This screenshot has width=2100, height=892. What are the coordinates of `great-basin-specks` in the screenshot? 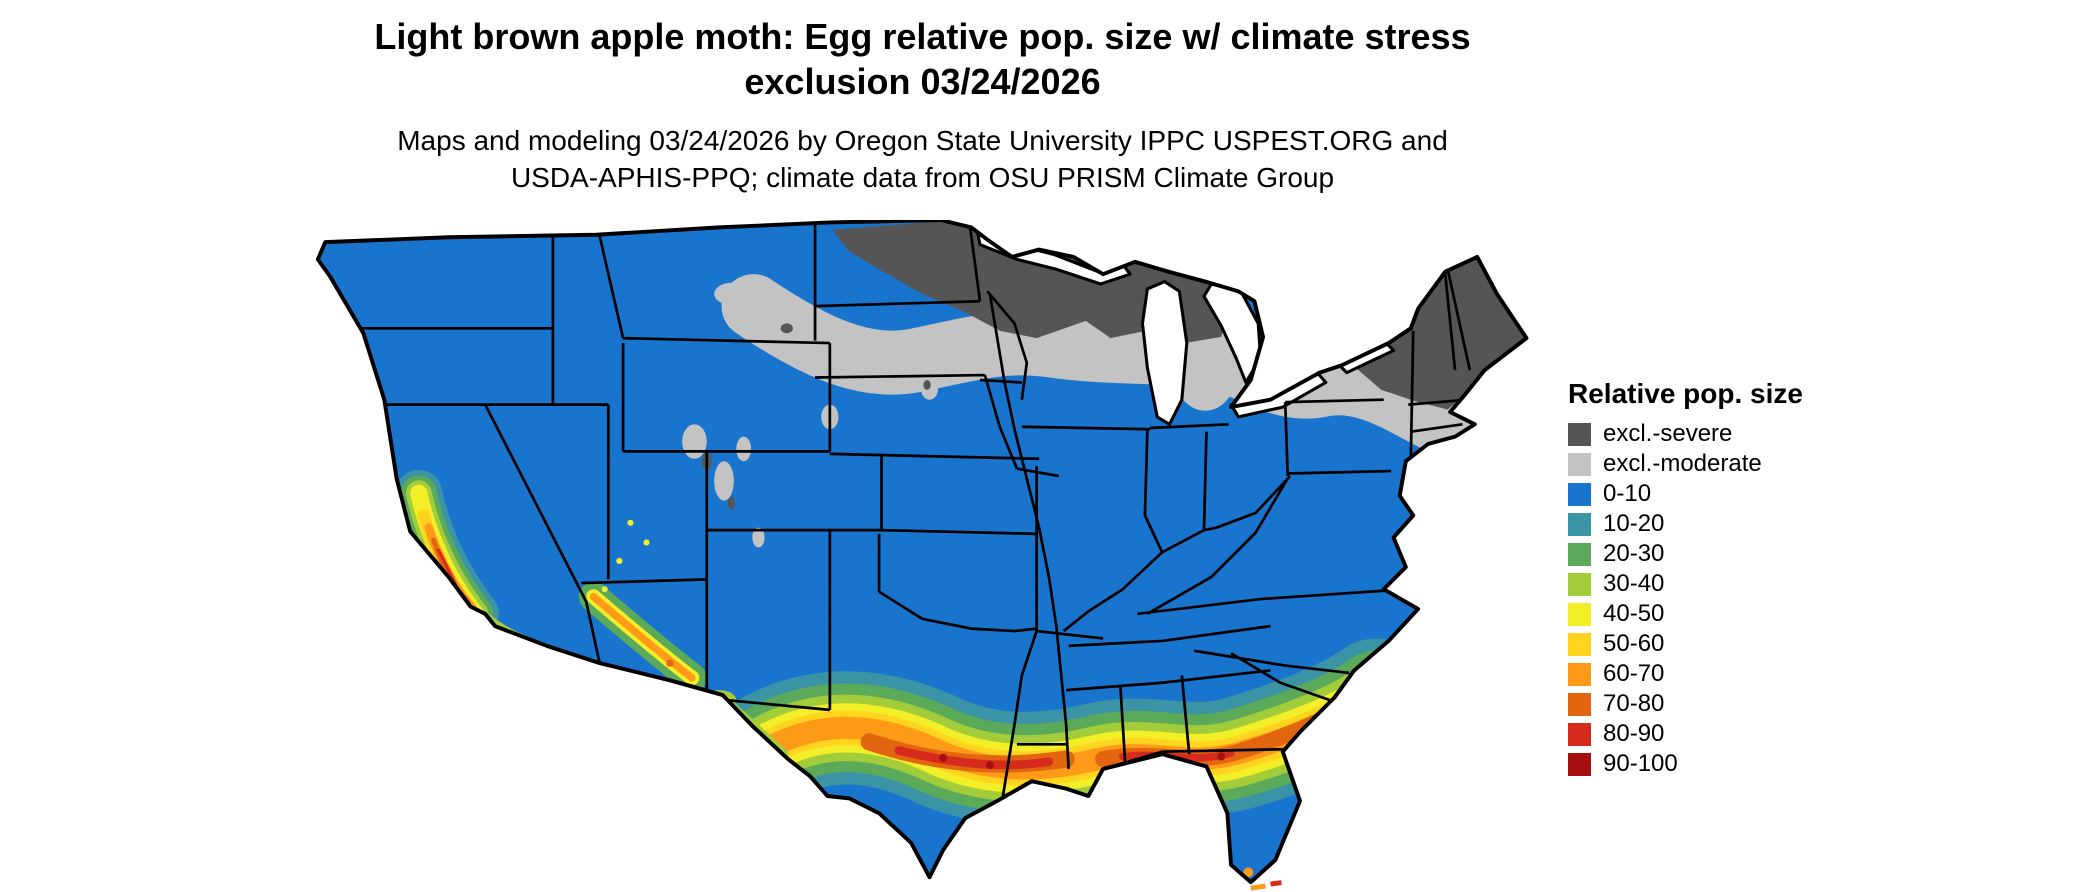 It's located at (625, 556).